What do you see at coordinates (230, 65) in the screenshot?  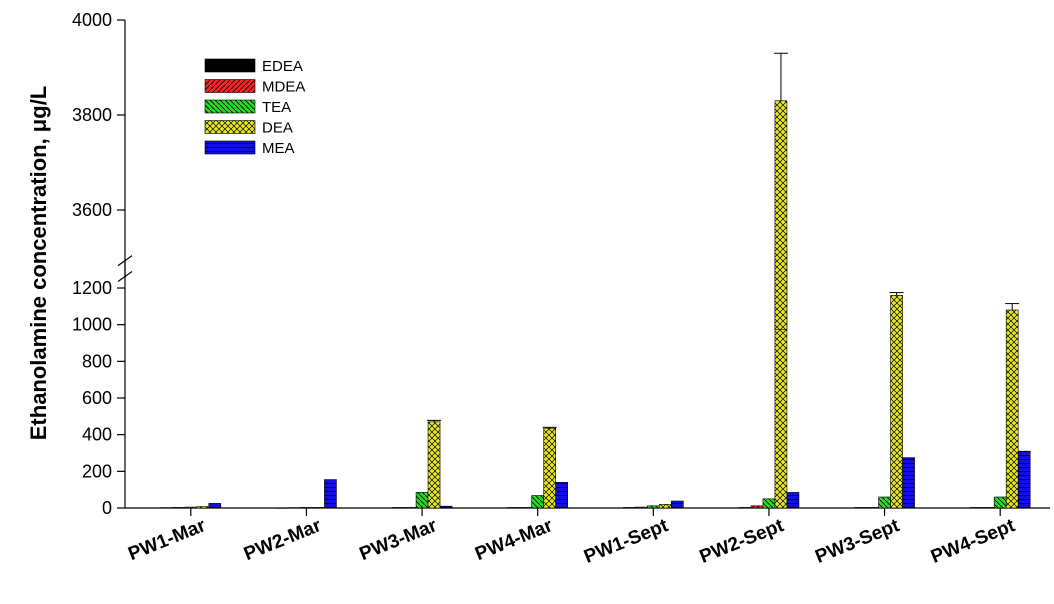 I see `legend-swatch-edea` at bounding box center [230, 65].